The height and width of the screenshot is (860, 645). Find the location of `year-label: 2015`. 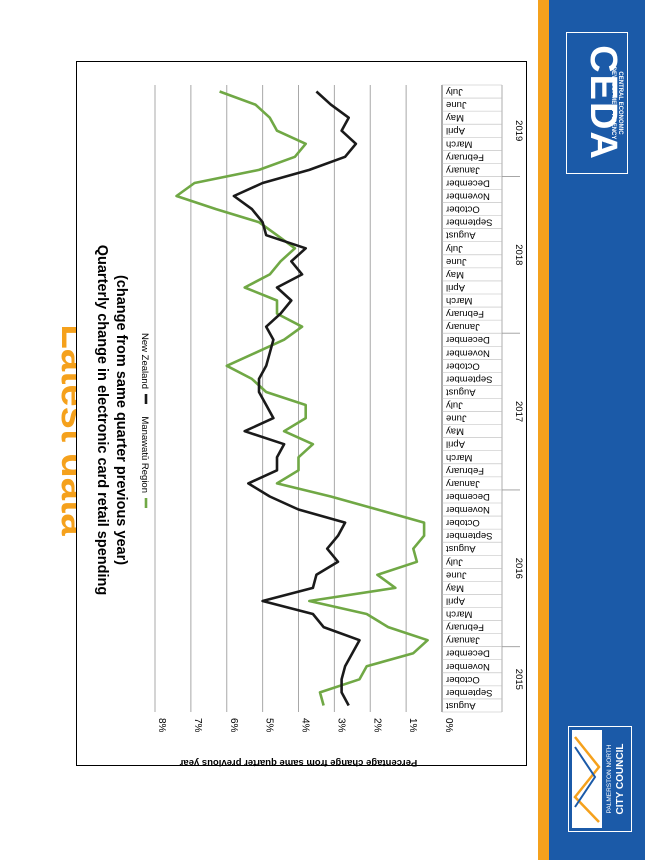

year-label: 2015 is located at coordinates (518, 679).